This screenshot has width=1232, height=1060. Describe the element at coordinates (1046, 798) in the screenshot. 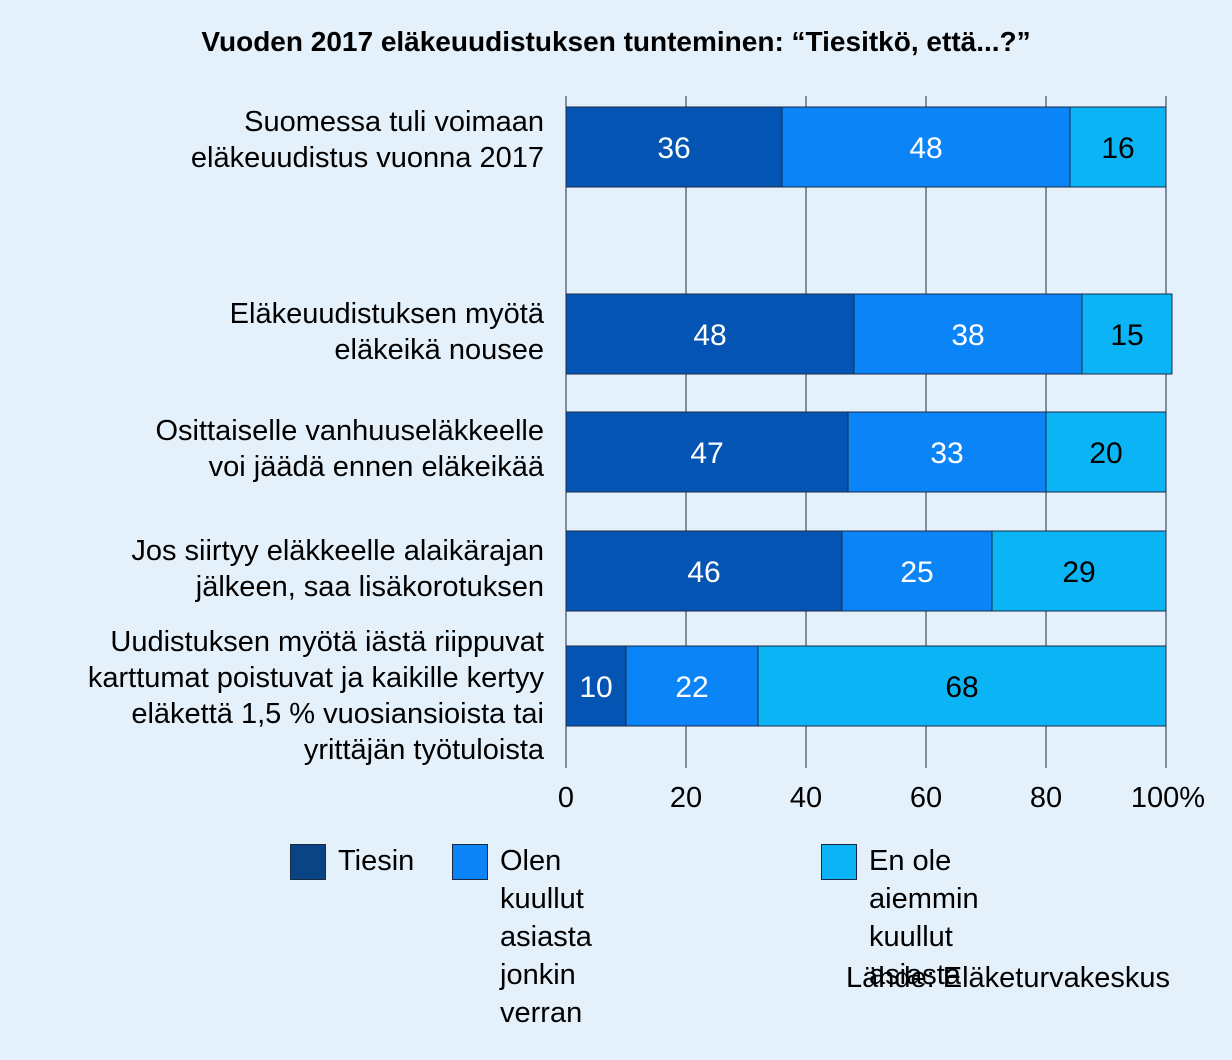

I see `x-tick-label: 80` at that location.